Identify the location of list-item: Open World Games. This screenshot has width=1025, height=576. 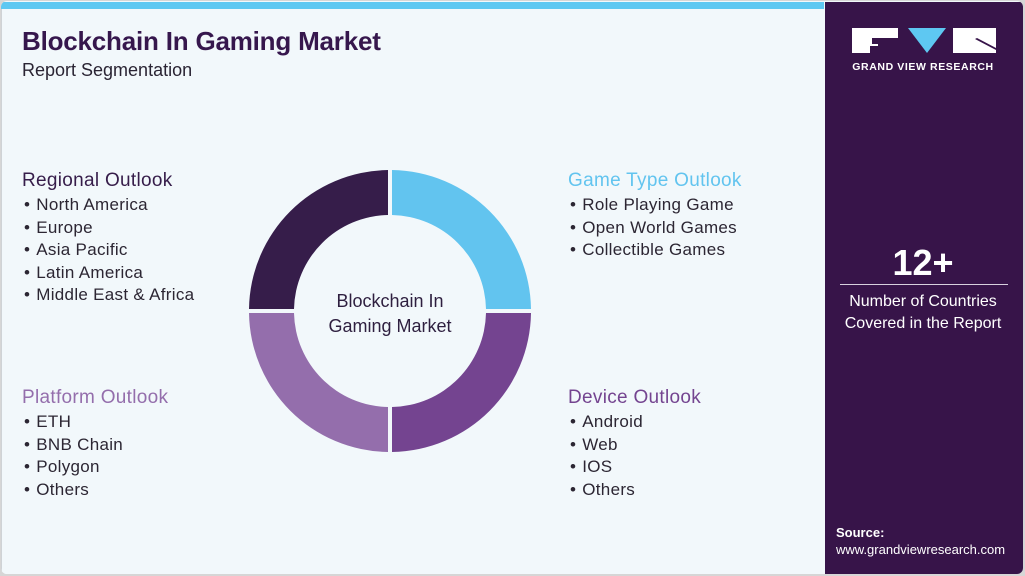
(655, 228).